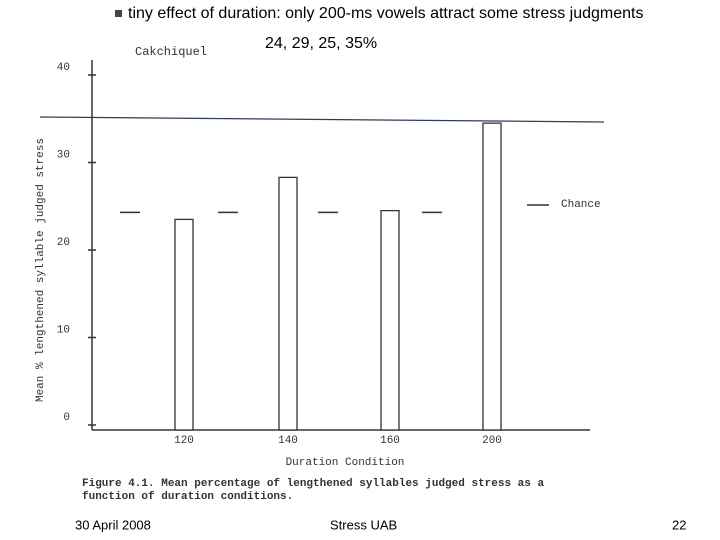 This screenshot has width=720, height=540. What do you see at coordinates (581, 205) in the screenshot?
I see `legend-label: Chance` at bounding box center [581, 205].